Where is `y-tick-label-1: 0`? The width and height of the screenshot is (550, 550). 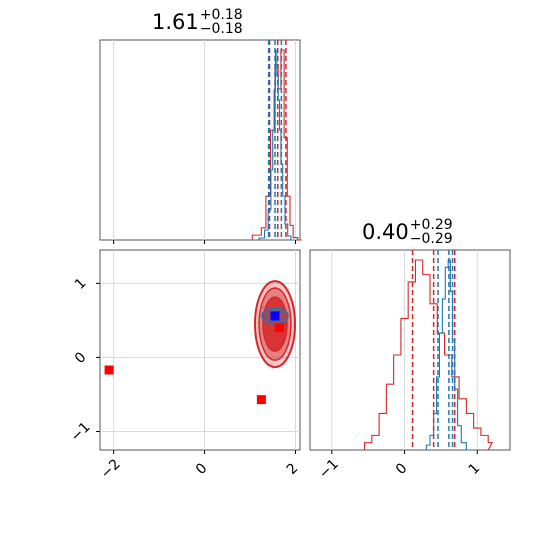
y-tick-label-1: 0 is located at coordinates (81, 358).